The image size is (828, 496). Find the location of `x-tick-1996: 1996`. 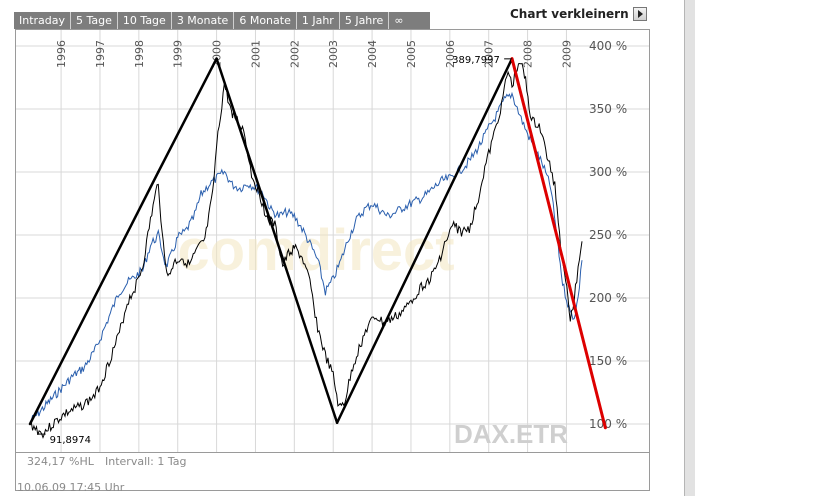

x-tick-1996: 1996 is located at coordinates (61, 54).